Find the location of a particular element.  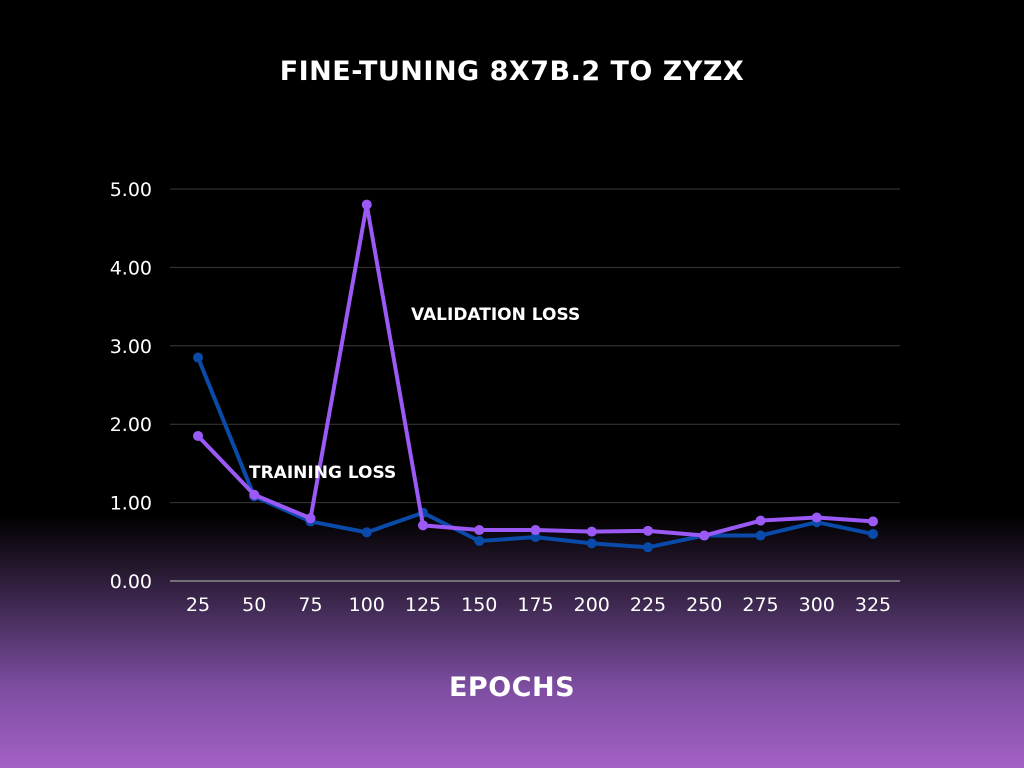

y-tick-label: 0.00 is located at coordinates (131, 582).